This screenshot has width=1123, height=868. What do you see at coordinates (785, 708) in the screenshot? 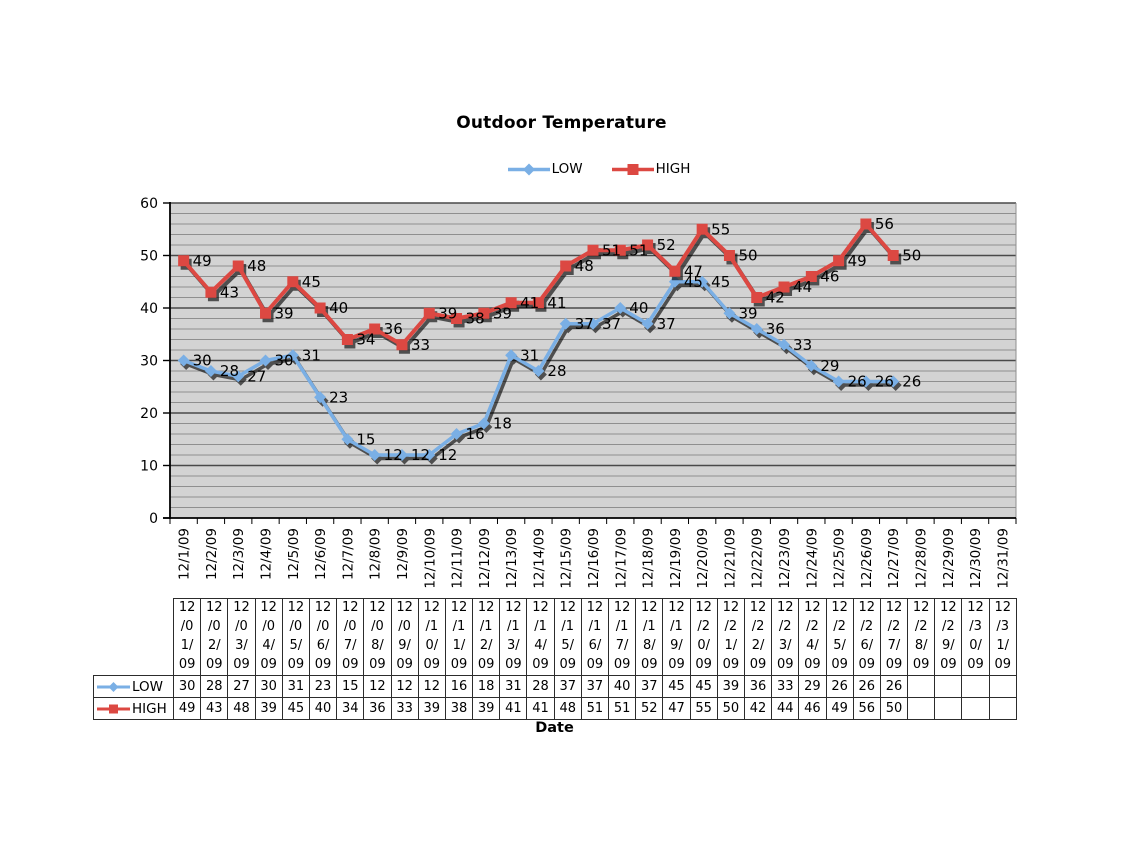
I see `table-value-cell: 44` at bounding box center [785, 708].